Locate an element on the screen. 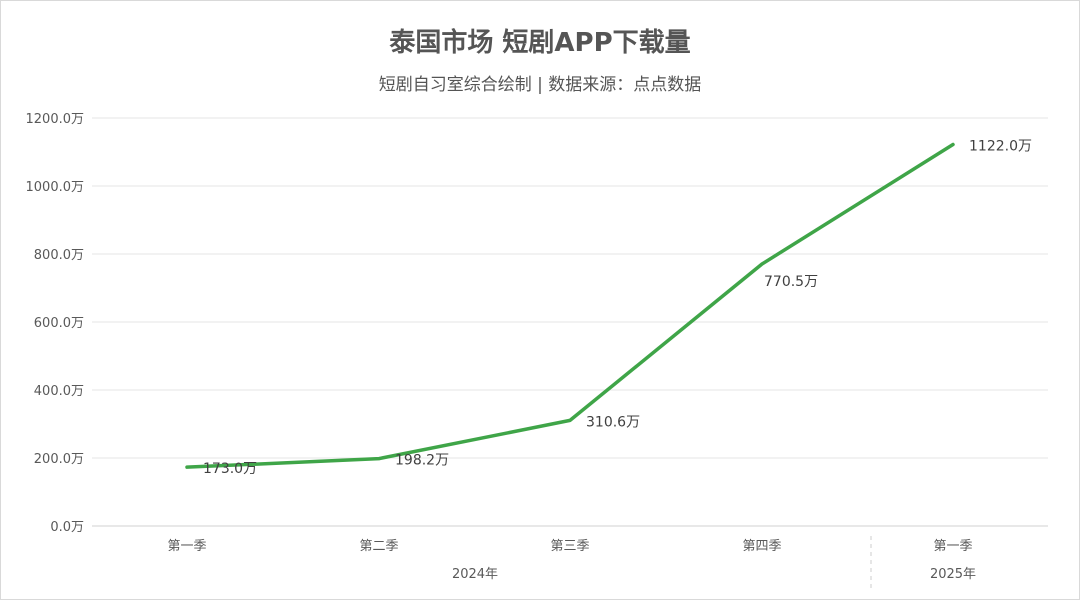 The width and height of the screenshot is (1080, 600). x-group-label: 2024年 is located at coordinates (475, 574).